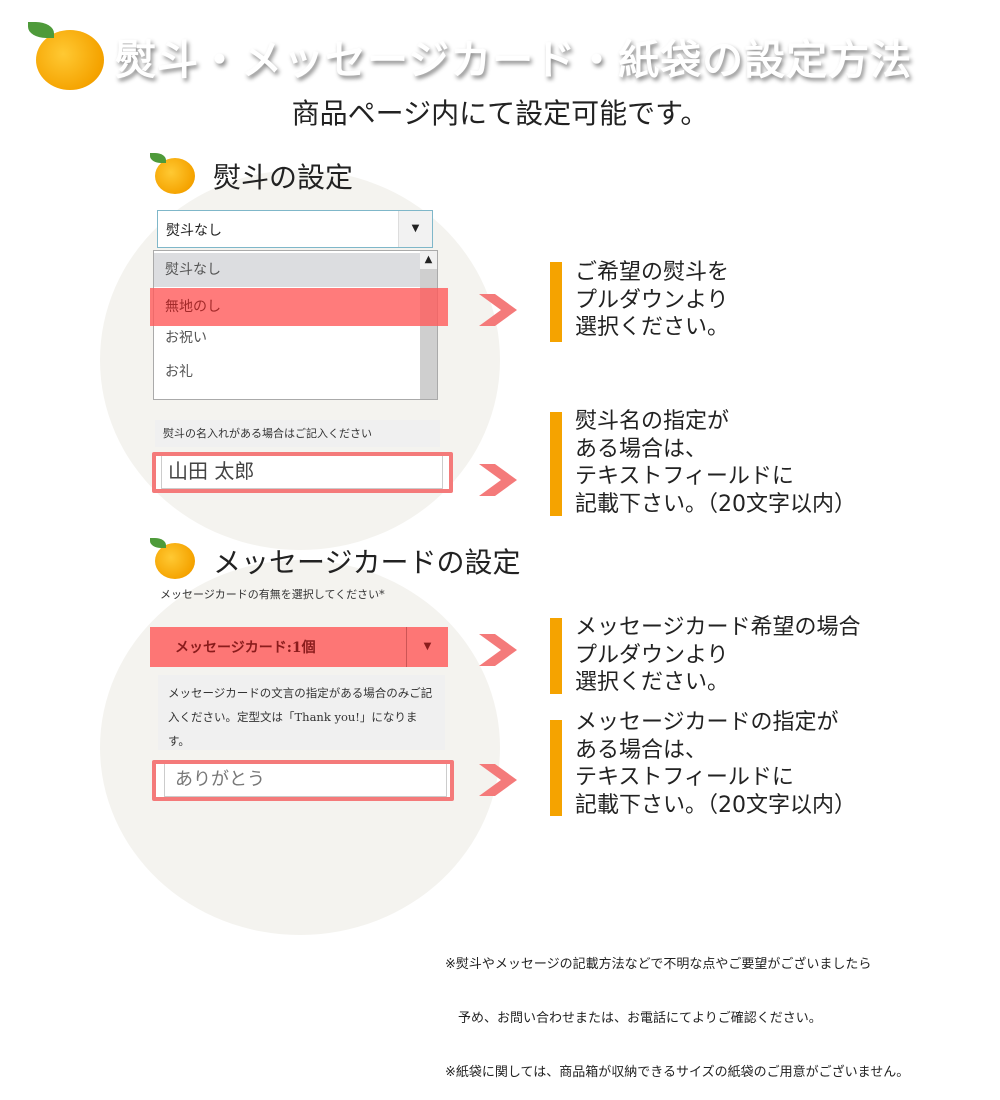 The height and width of the screenshot is (1100, 1000). What do you see at coordinates (652, 421) in the screenshot?
I see `desc-line: 熨斗名の指定が` at bounding box center [652, 421].